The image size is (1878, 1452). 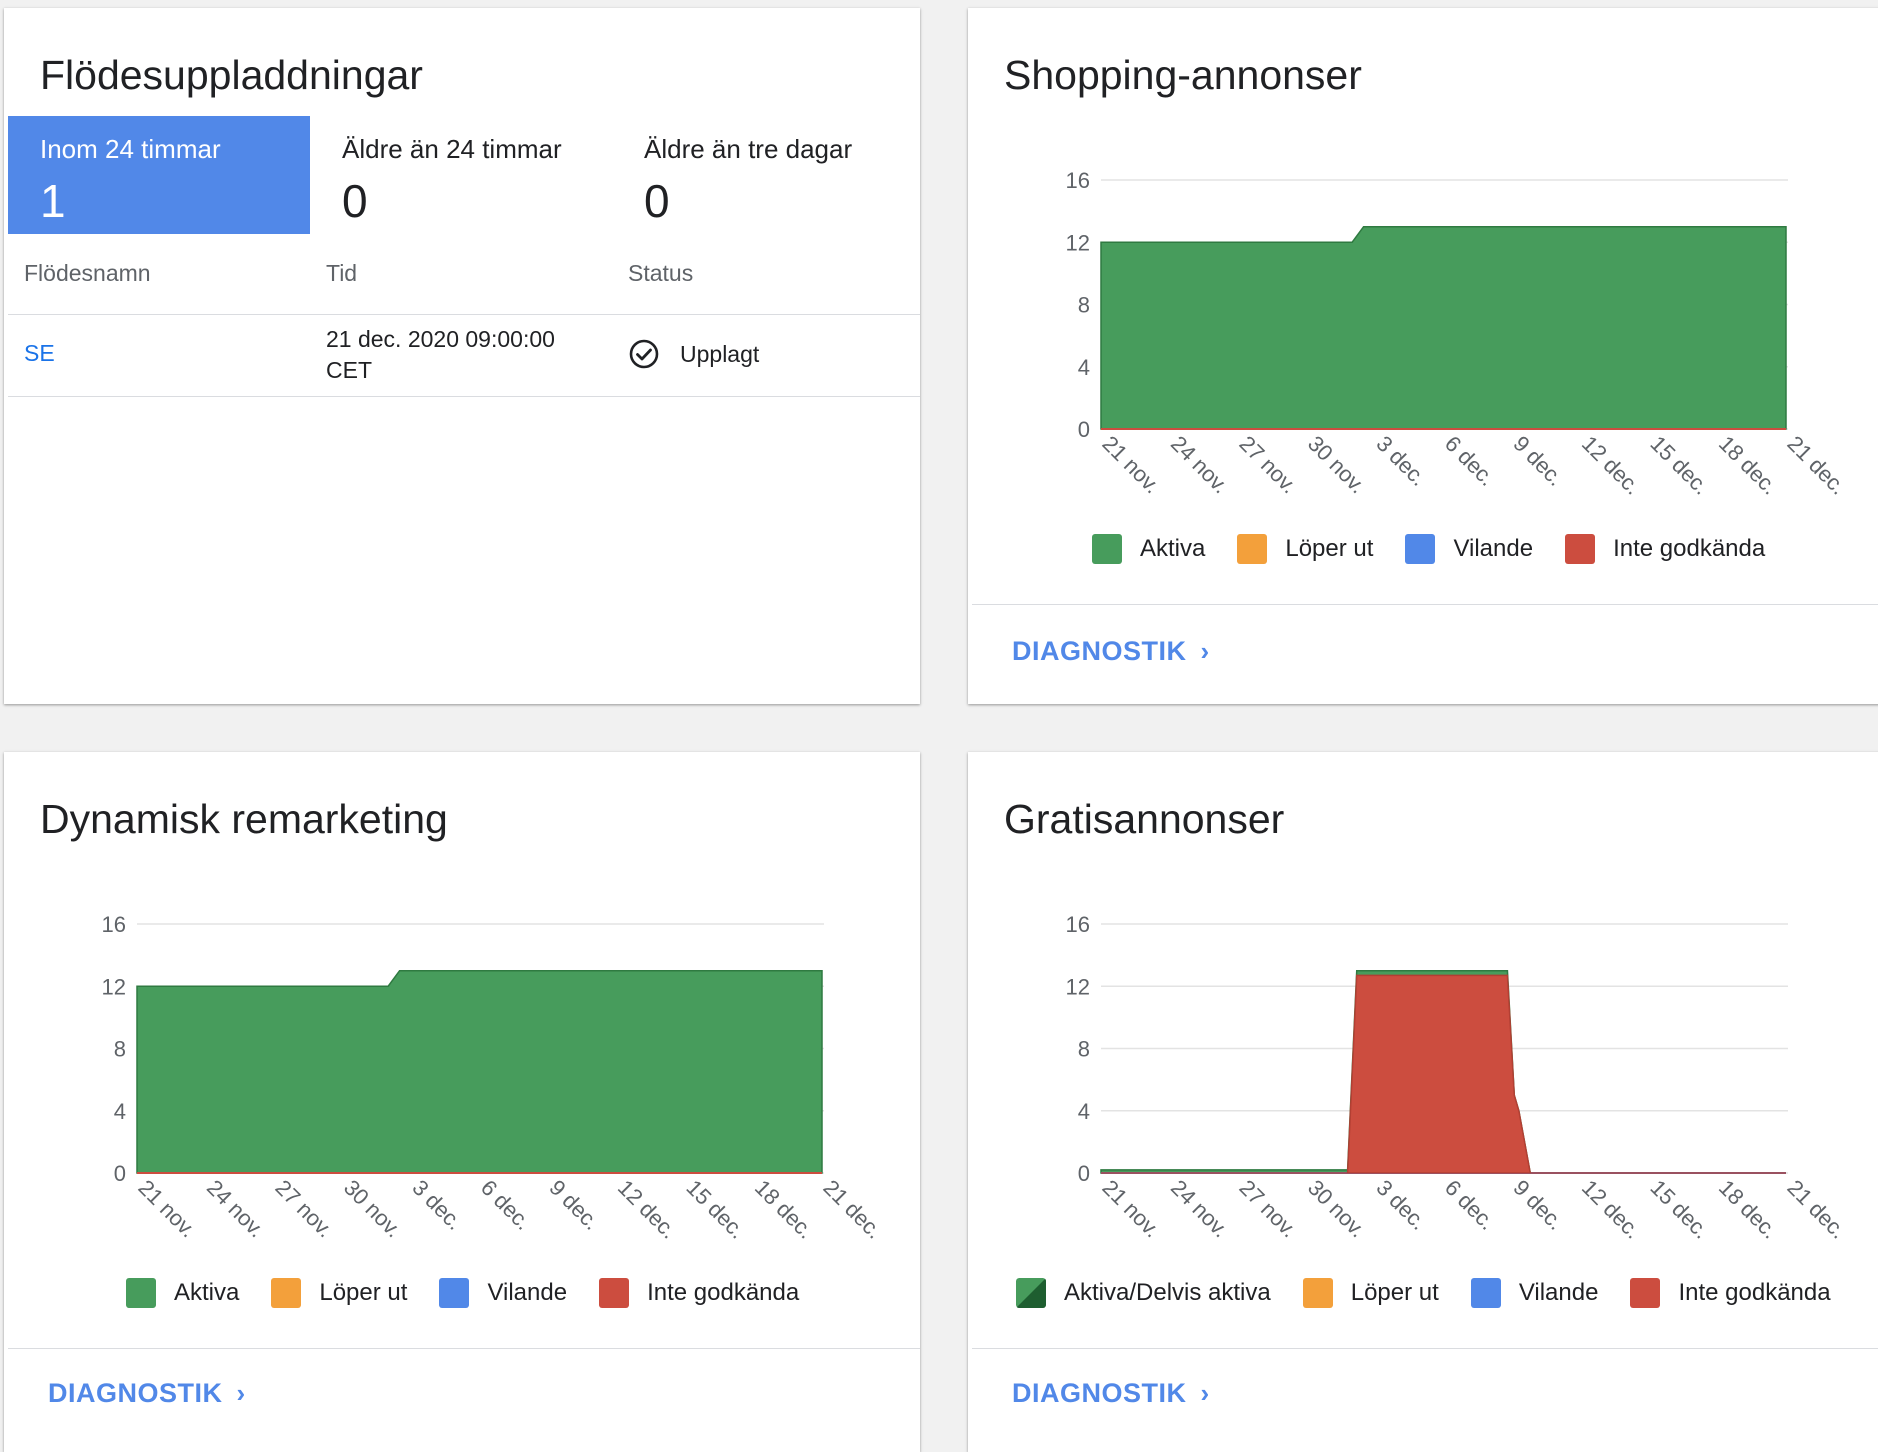 I want to click on shopping-diagnostics-link: DIAGNOSTIK ›, so click(x=1111, y=651).